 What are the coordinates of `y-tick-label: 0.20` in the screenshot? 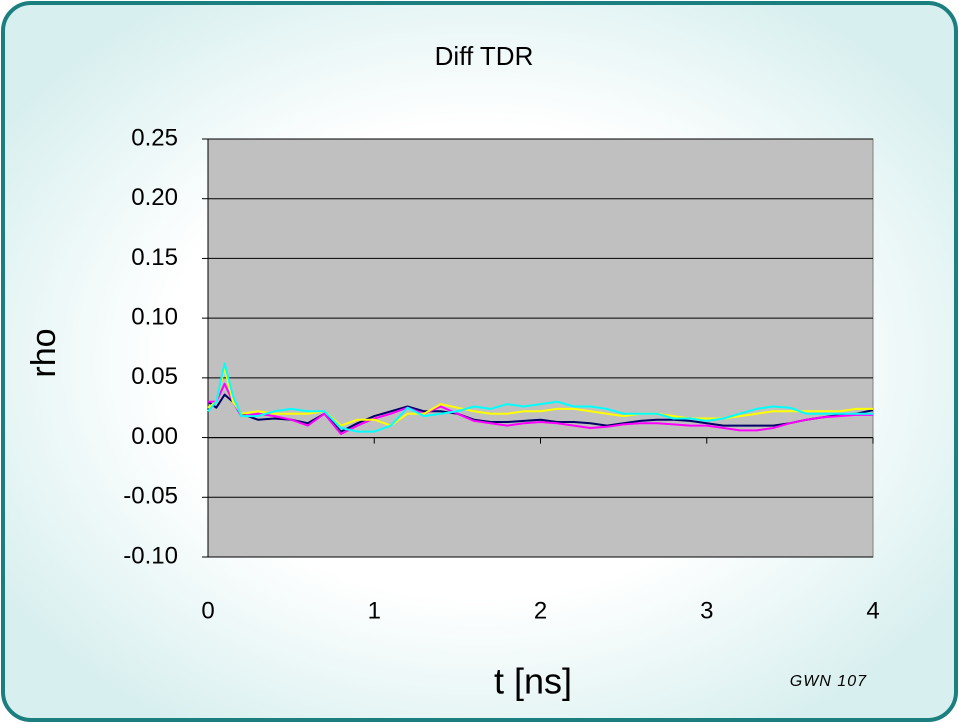 It's located at (154, 197).